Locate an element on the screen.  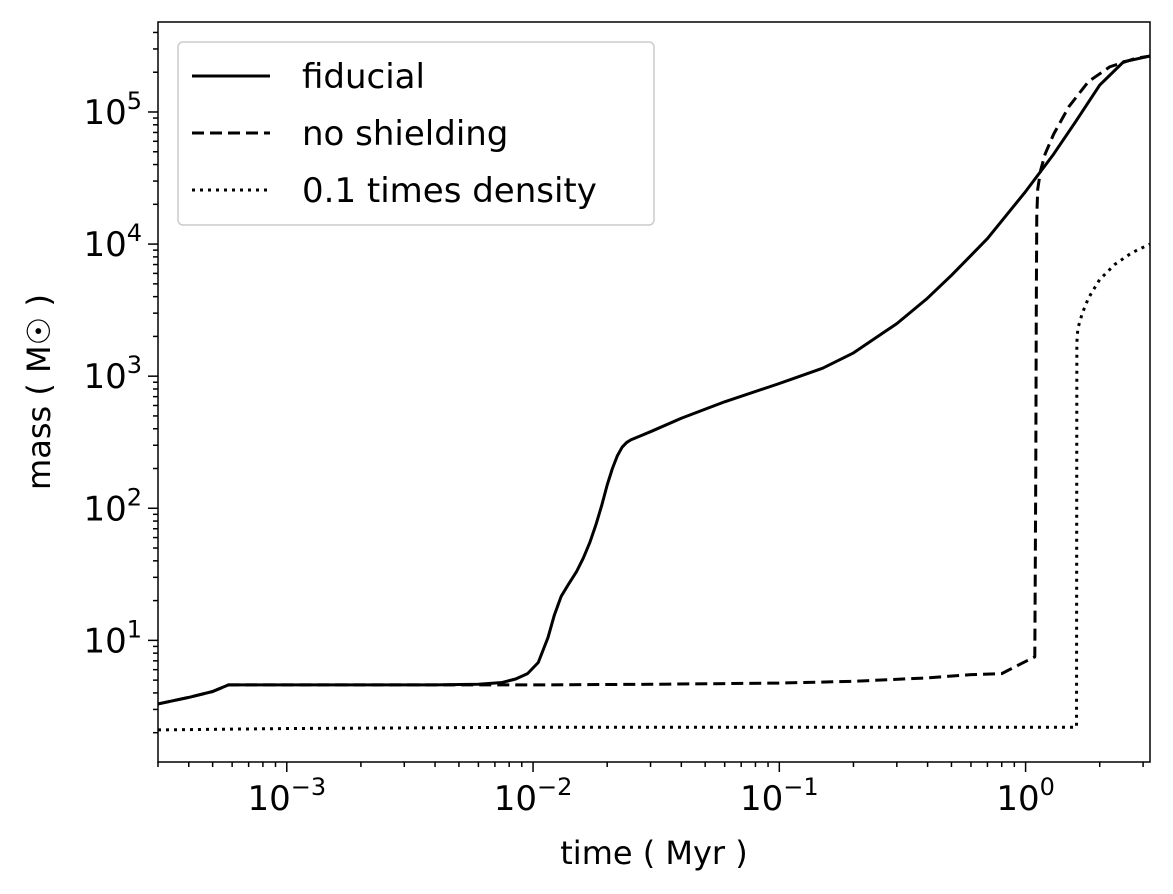
y-axis-ticks: 10¹ 10² 10³ 10⁴ 10⁵ is located at coordinates (120, 382).